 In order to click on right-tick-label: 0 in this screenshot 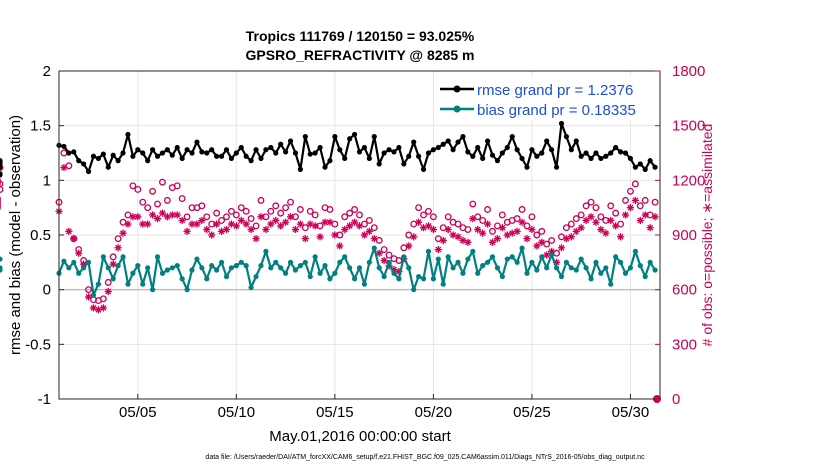, I will do `click(676, 399)`.